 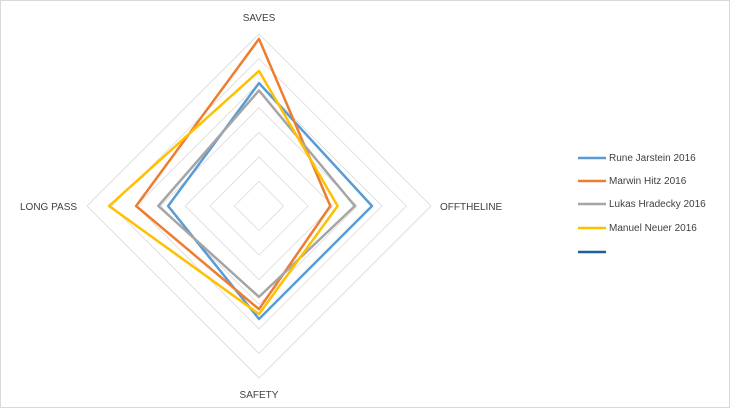 What do you see at coordinates (48, 207) in the screenshot?
I see `axis-label-long-pass: LONG PASS` at bounding box center [48, 207].